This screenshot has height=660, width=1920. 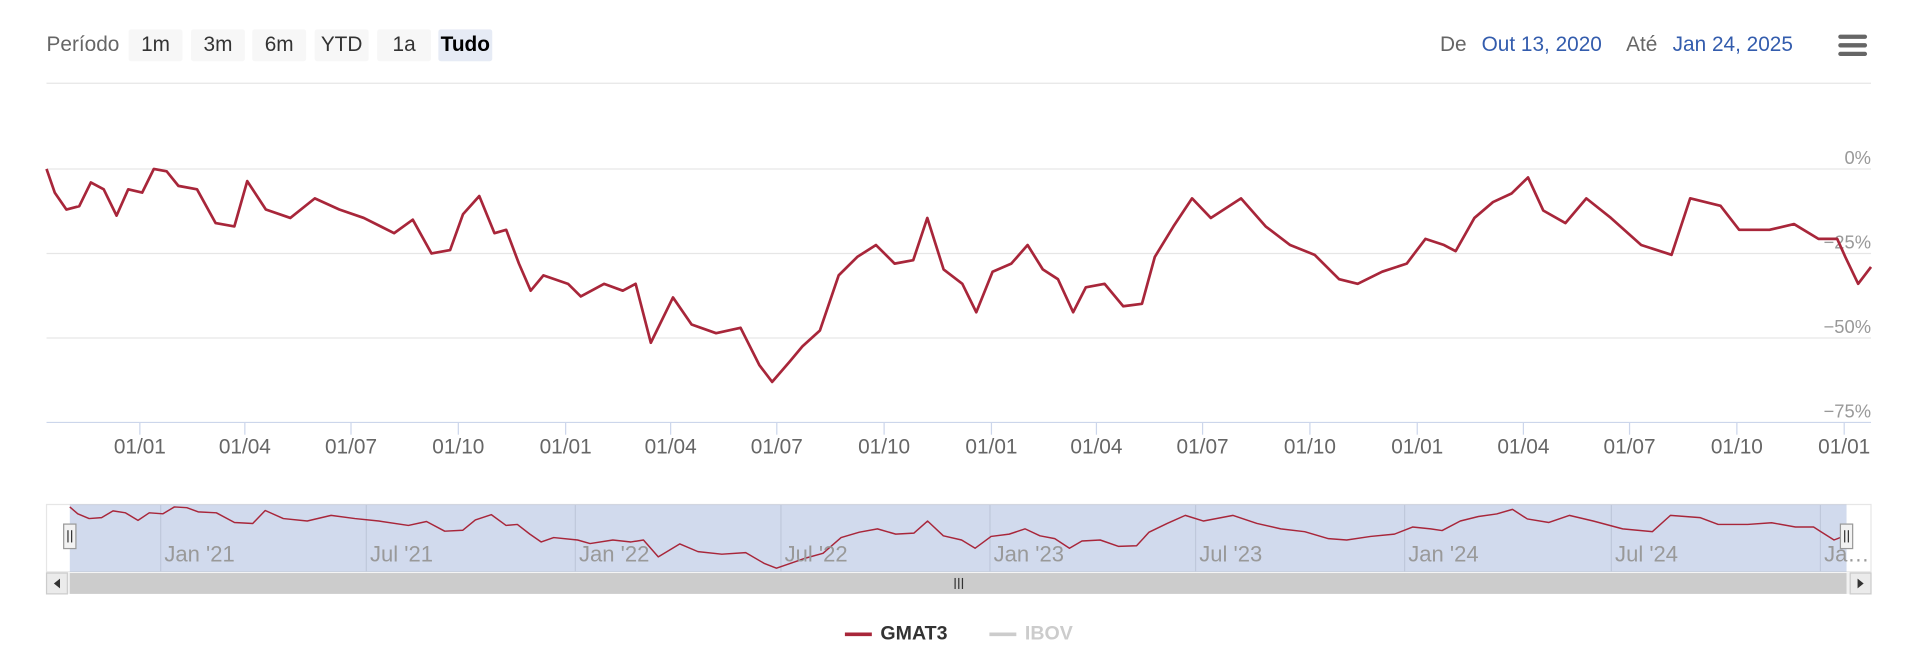 What do you see at coordinates (1847, 242) in the screenshot?
I see `y-tick-label: −25%` at bounding box center [1847, 242].